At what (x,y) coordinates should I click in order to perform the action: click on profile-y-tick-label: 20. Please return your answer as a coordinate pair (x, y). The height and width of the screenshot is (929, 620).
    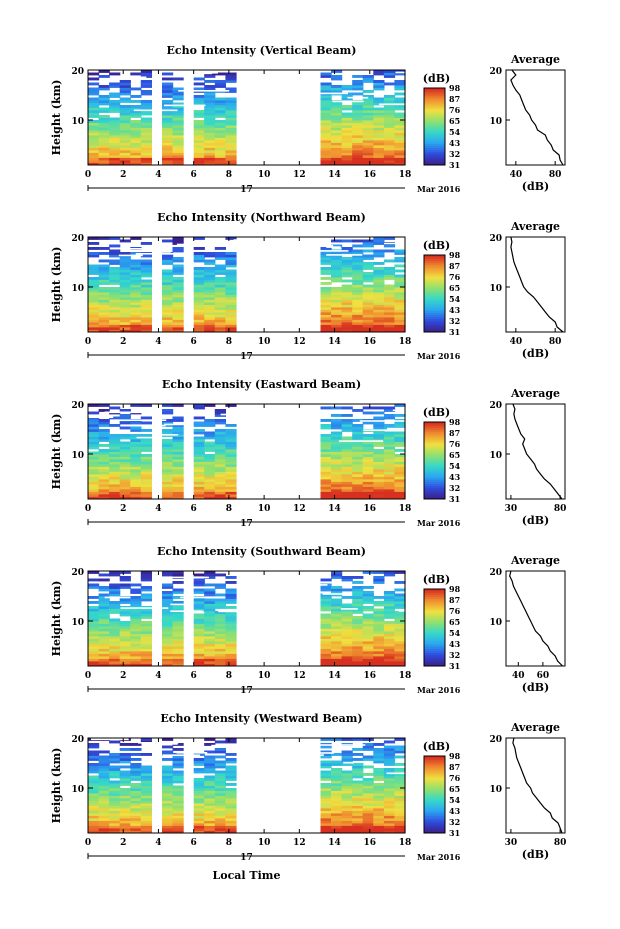
    Looking at the image, I should click on (495, 72).